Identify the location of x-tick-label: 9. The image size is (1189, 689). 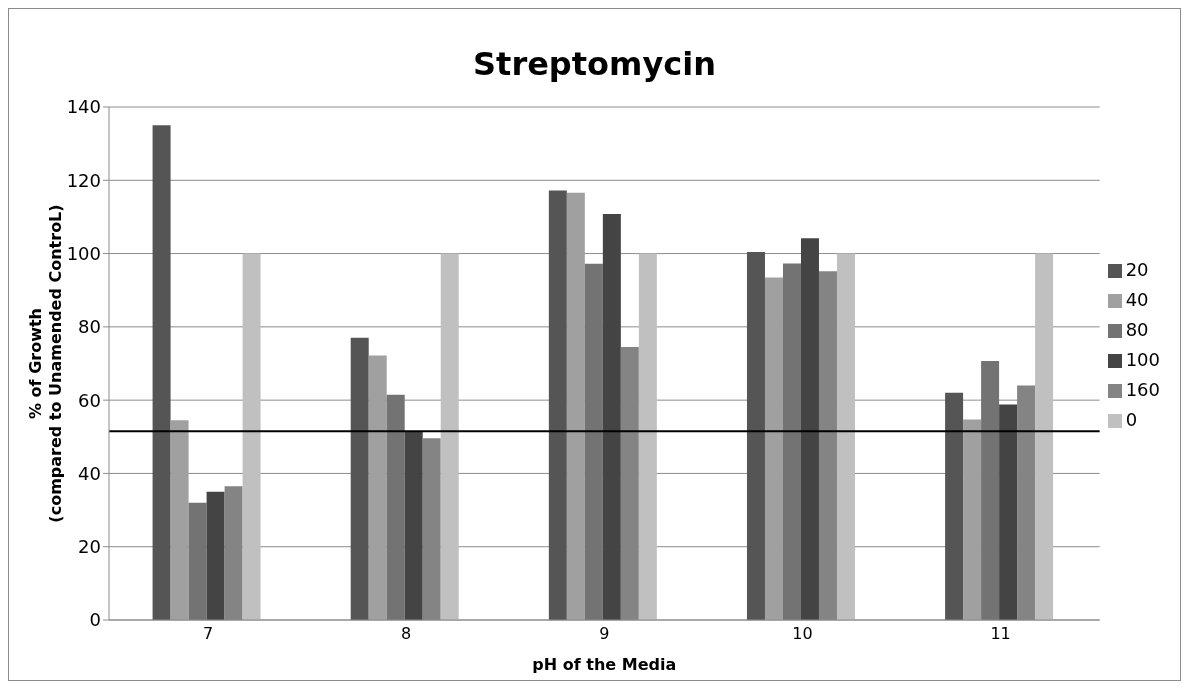
(604, 634).